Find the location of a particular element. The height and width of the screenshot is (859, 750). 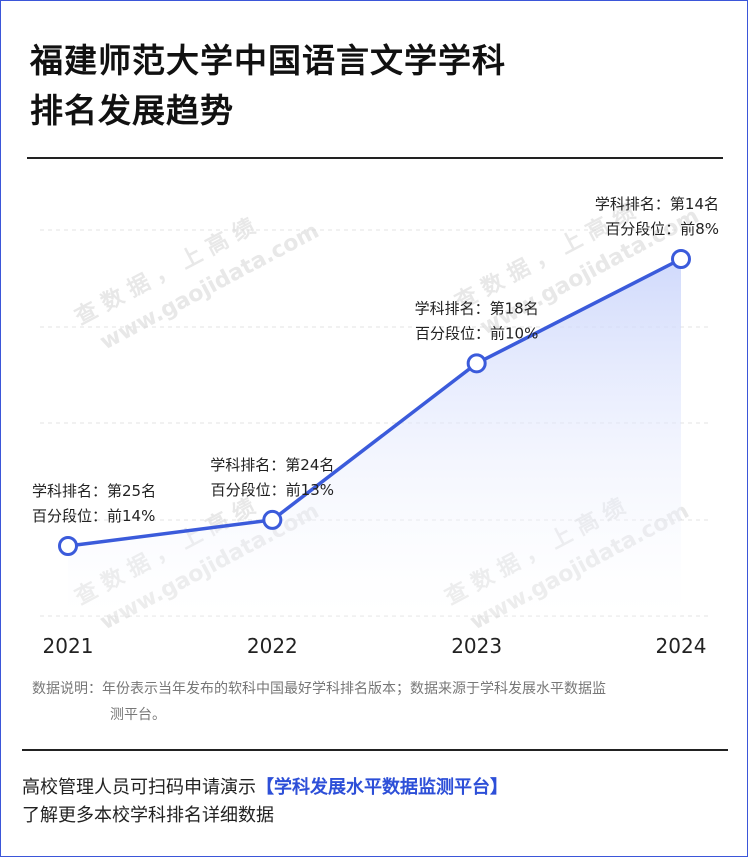

note-line-2: 测平台。 is located at coordinates (138, 715).